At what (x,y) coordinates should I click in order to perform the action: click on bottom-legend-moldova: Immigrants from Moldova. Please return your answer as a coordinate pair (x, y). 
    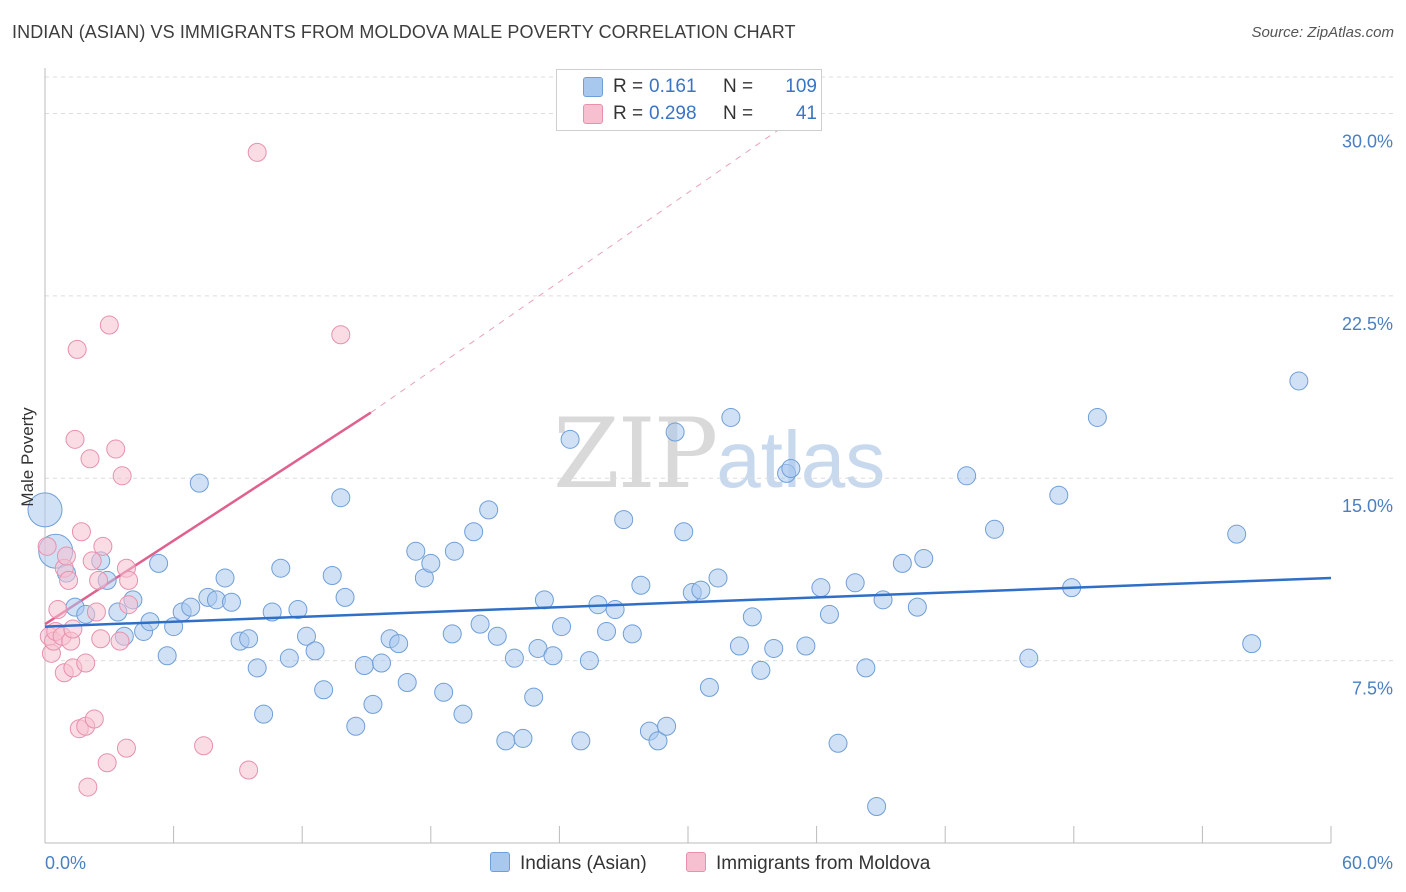
    Looking at the image, I should click on (808, 863).